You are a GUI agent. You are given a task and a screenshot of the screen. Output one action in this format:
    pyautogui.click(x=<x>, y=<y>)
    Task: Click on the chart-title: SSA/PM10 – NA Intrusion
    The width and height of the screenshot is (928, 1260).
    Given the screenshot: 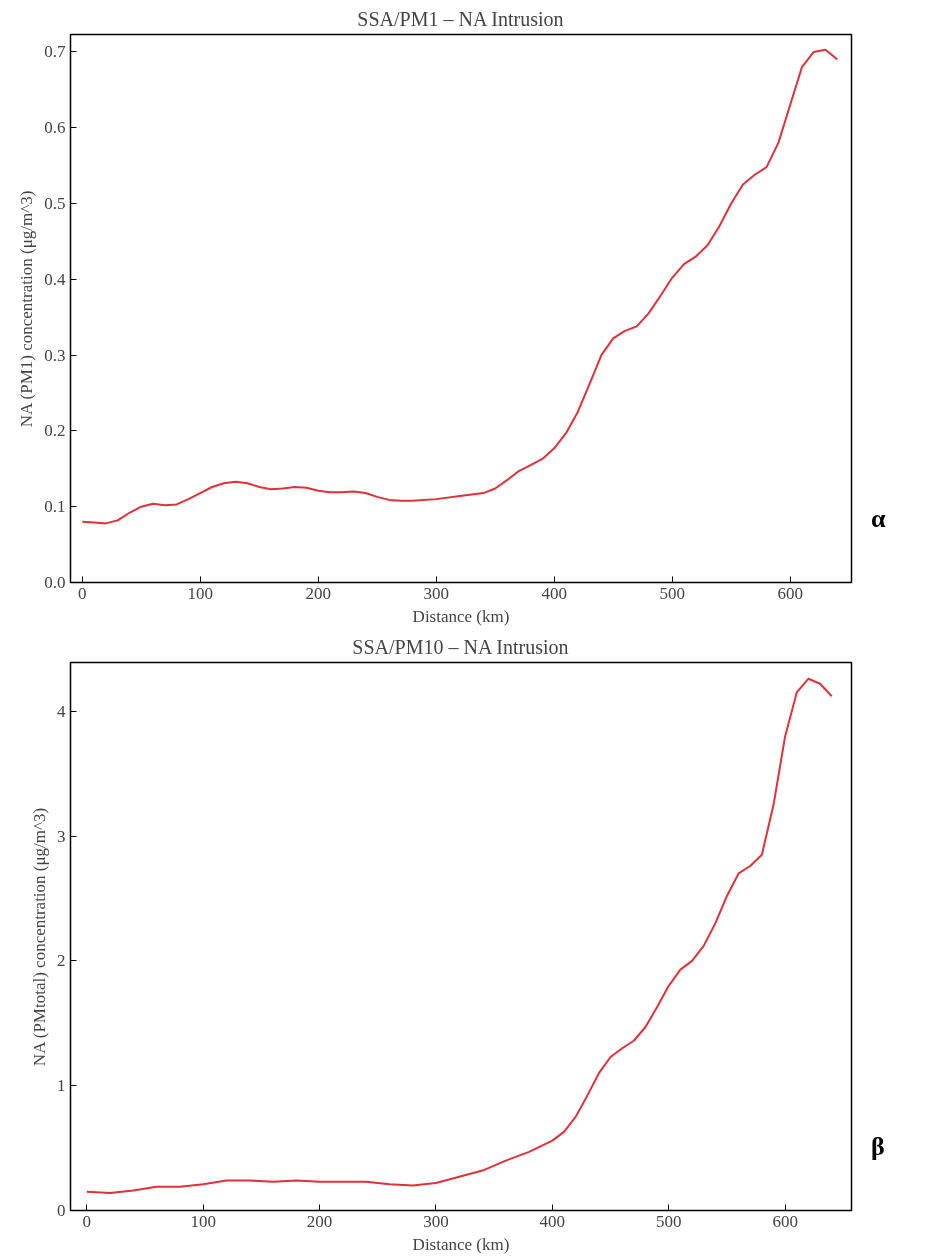 What is the action you would take?
    pyautogui.click(x=460, y=646)
    